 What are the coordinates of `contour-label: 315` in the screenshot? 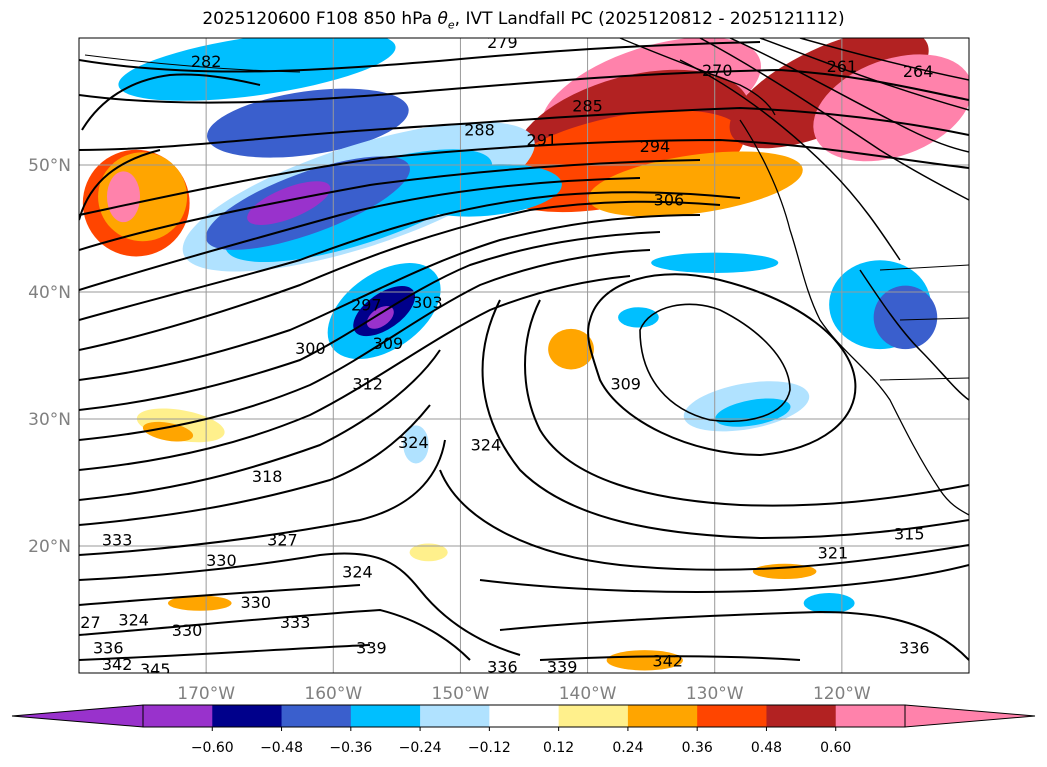 It's located at (909, 533).